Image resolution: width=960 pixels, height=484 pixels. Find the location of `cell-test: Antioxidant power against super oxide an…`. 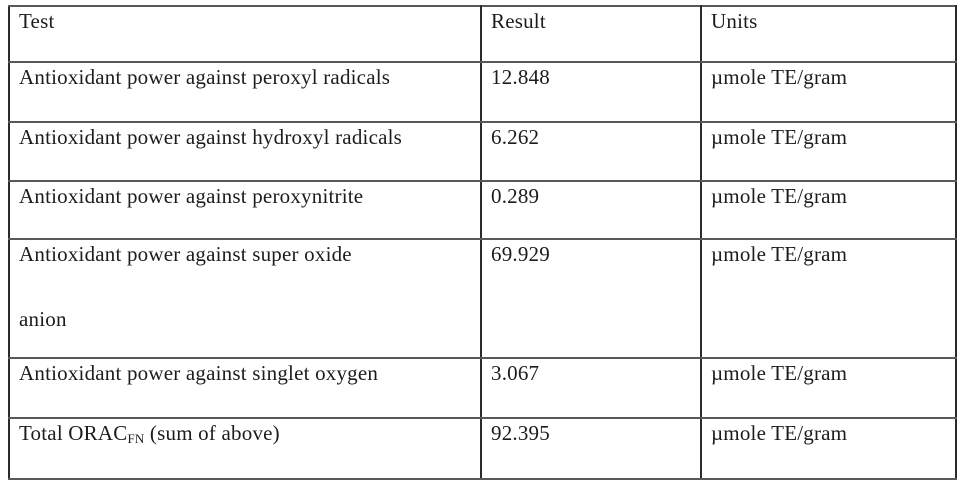

cell-test: Antioxidant power against super oxide an… is located at coordinates (245, 298).